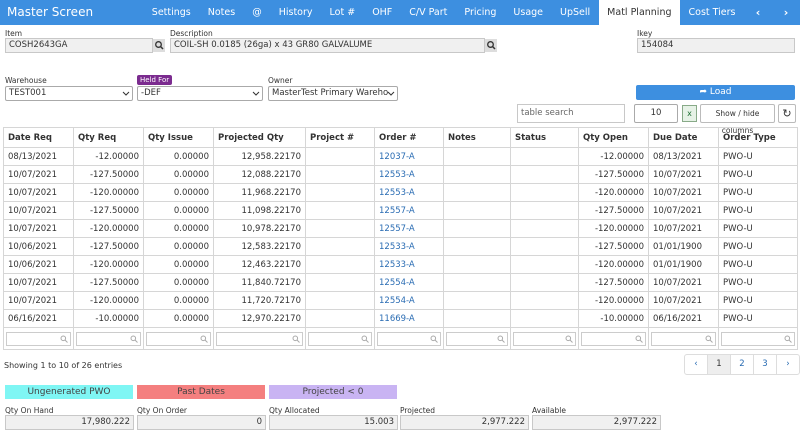  I want to click on column-header: Qty Req, so click(108, 137).